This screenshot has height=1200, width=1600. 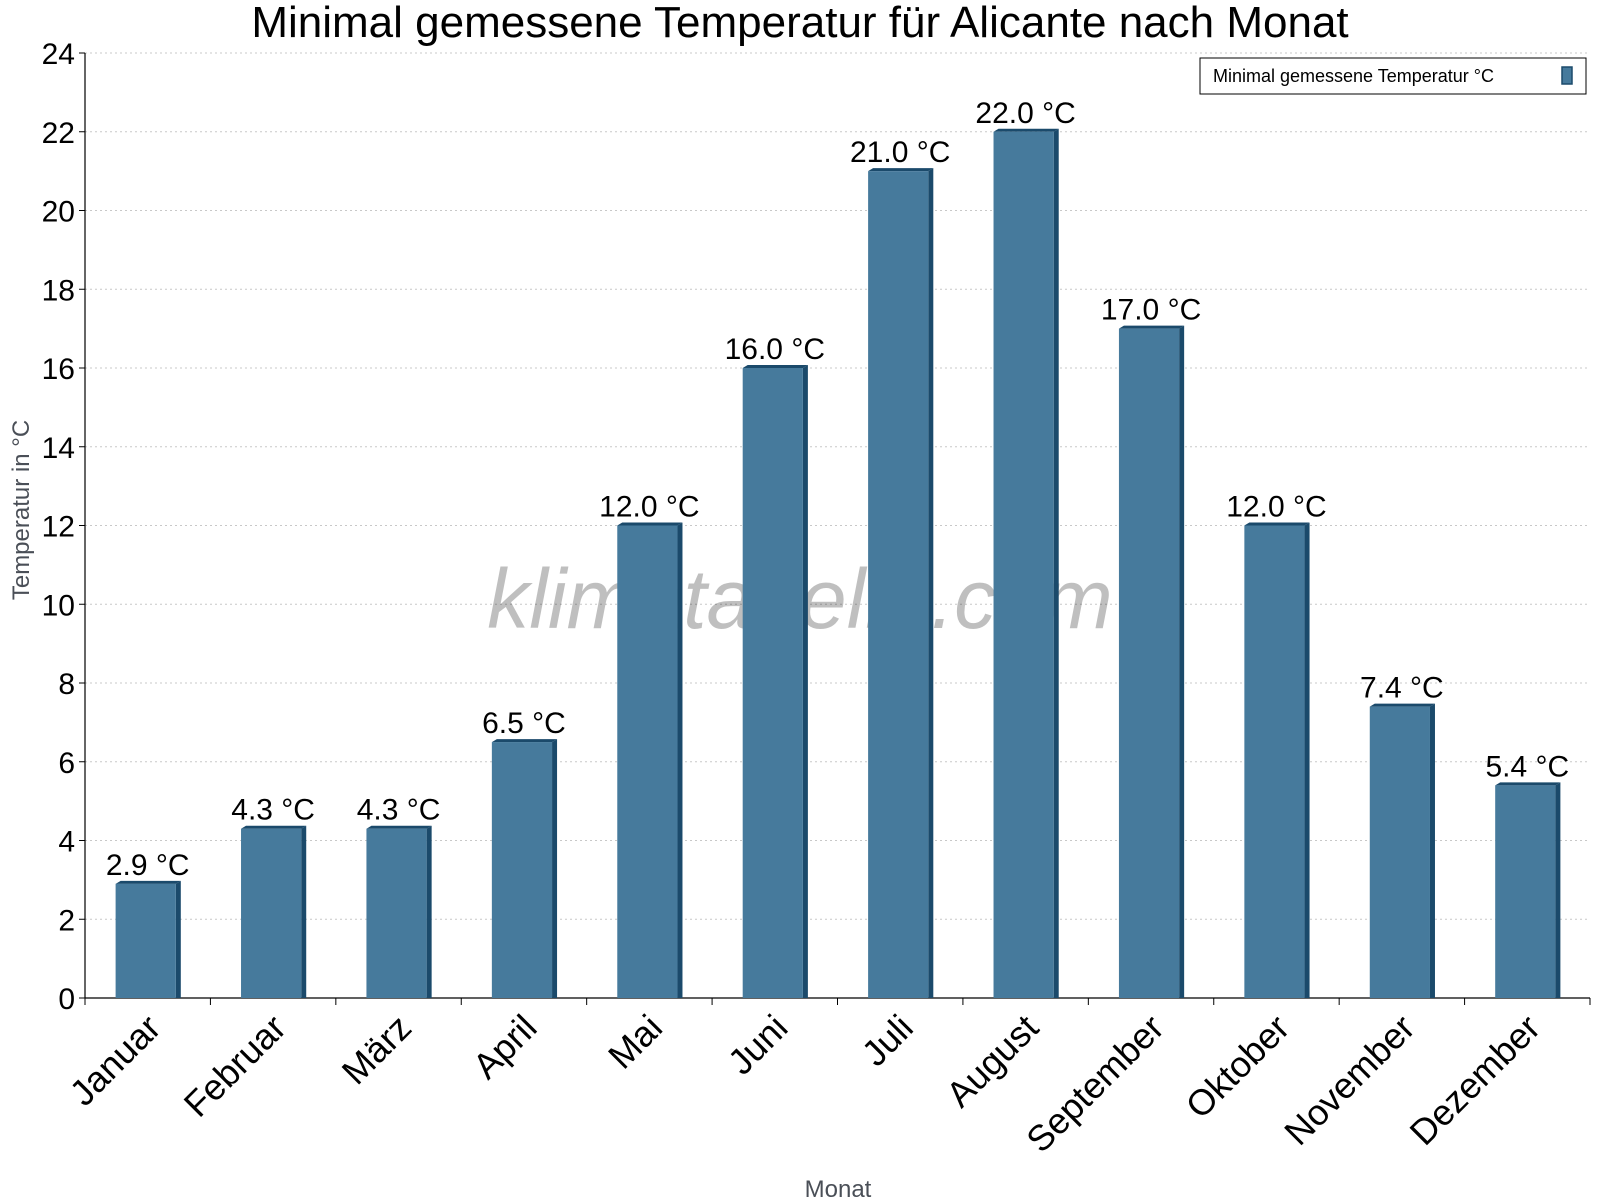 What do you see at coordinates (505, 1047) in the screenshot?
I see `x-category-label: April` at bounding box center [505, 1047].